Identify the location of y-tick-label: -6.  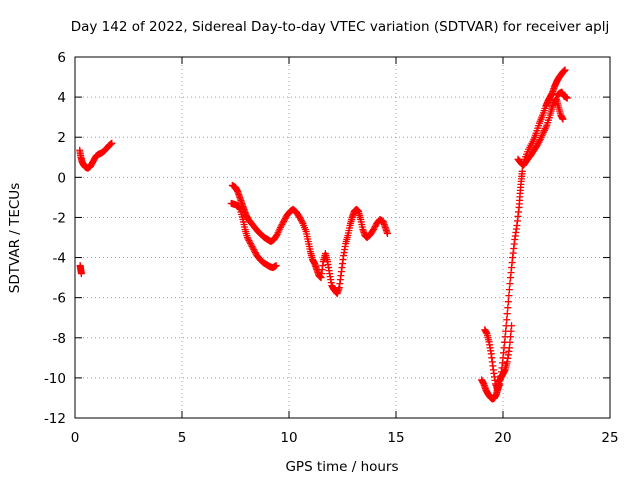
(59, 299).